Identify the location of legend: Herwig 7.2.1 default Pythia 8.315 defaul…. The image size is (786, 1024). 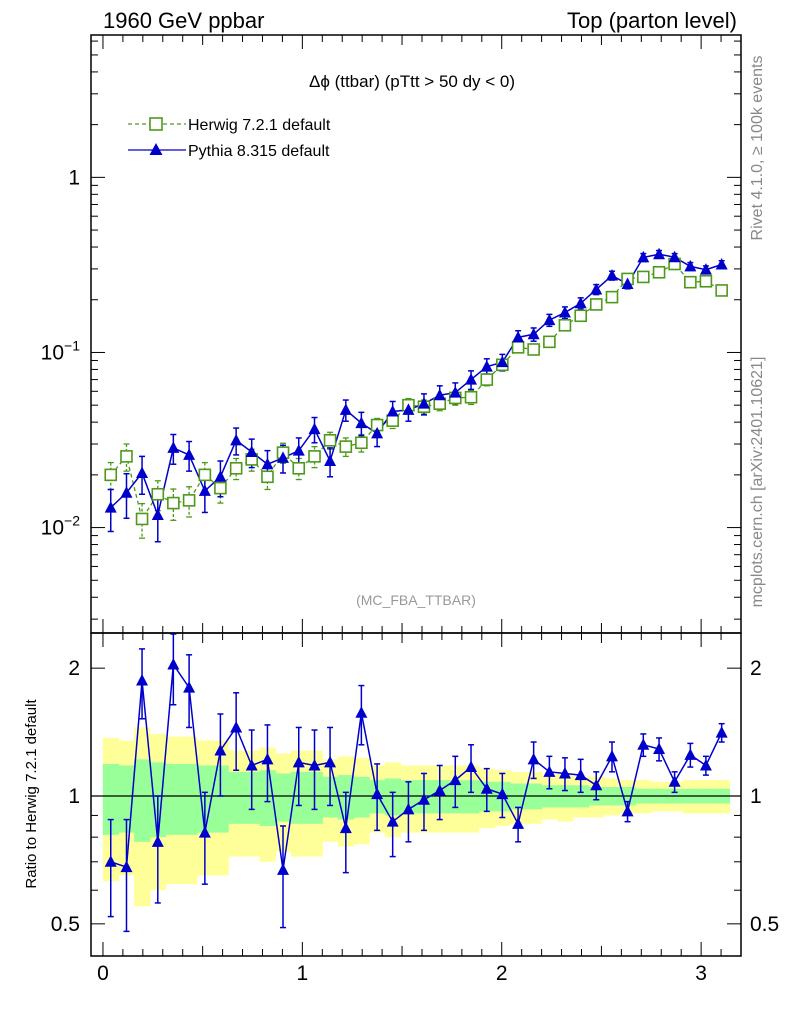
(229, 138).